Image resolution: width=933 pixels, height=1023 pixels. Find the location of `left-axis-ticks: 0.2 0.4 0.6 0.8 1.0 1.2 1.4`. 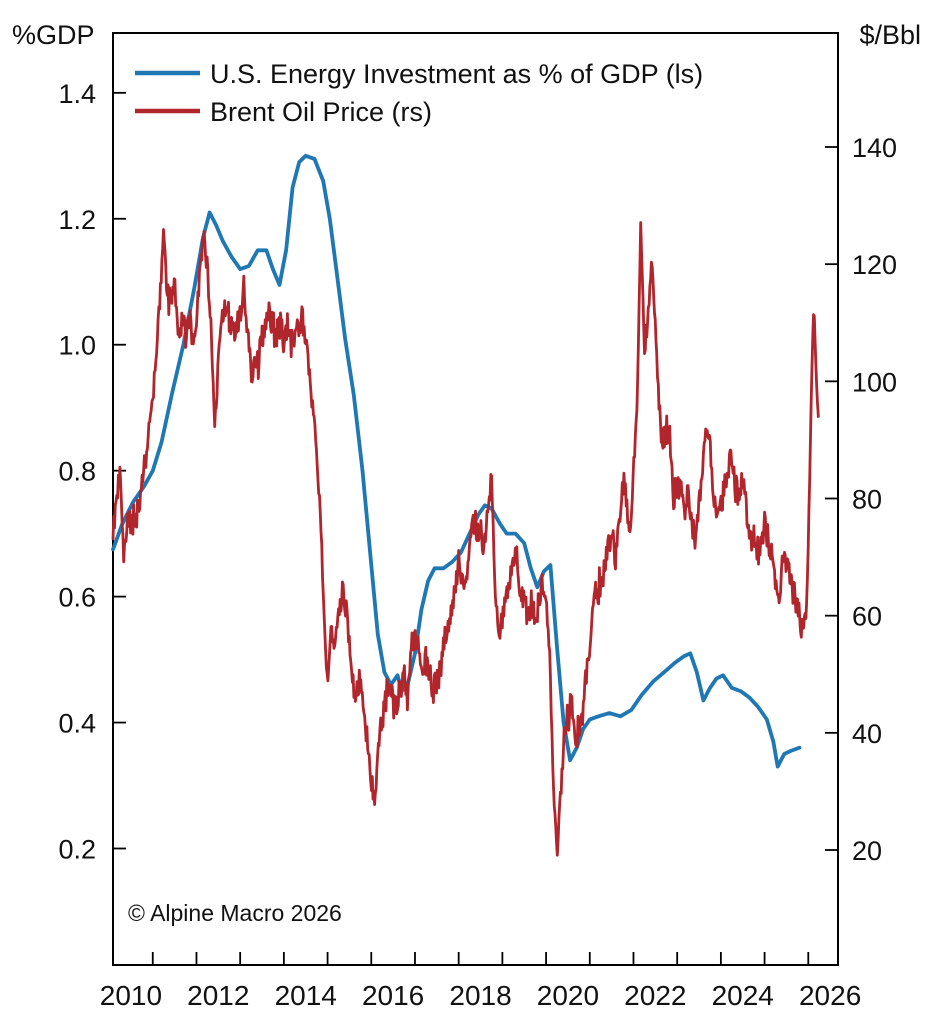

left-axis-ticks: 0.2 0.4 0.6 0.8 1.0 1.2 1.4 is located at coordinates (92, 472).